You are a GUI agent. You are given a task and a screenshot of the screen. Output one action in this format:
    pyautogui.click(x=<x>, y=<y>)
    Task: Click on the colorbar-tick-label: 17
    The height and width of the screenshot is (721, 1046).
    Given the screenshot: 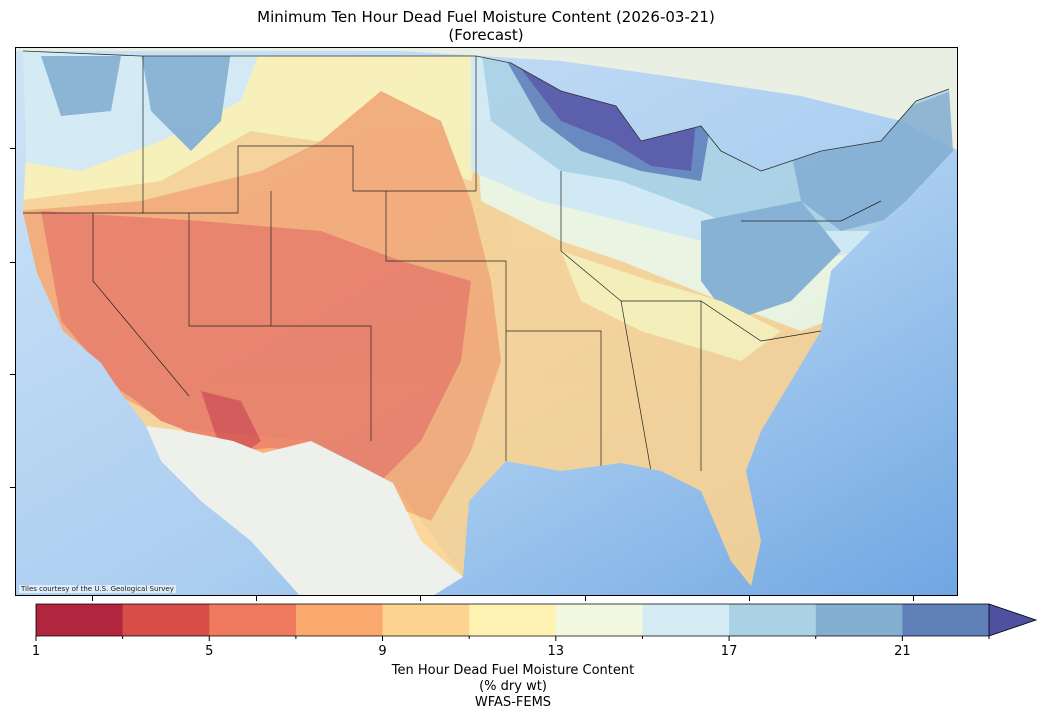 What is the action you would take?
    pyautogui.click(x=729, y=651)
    